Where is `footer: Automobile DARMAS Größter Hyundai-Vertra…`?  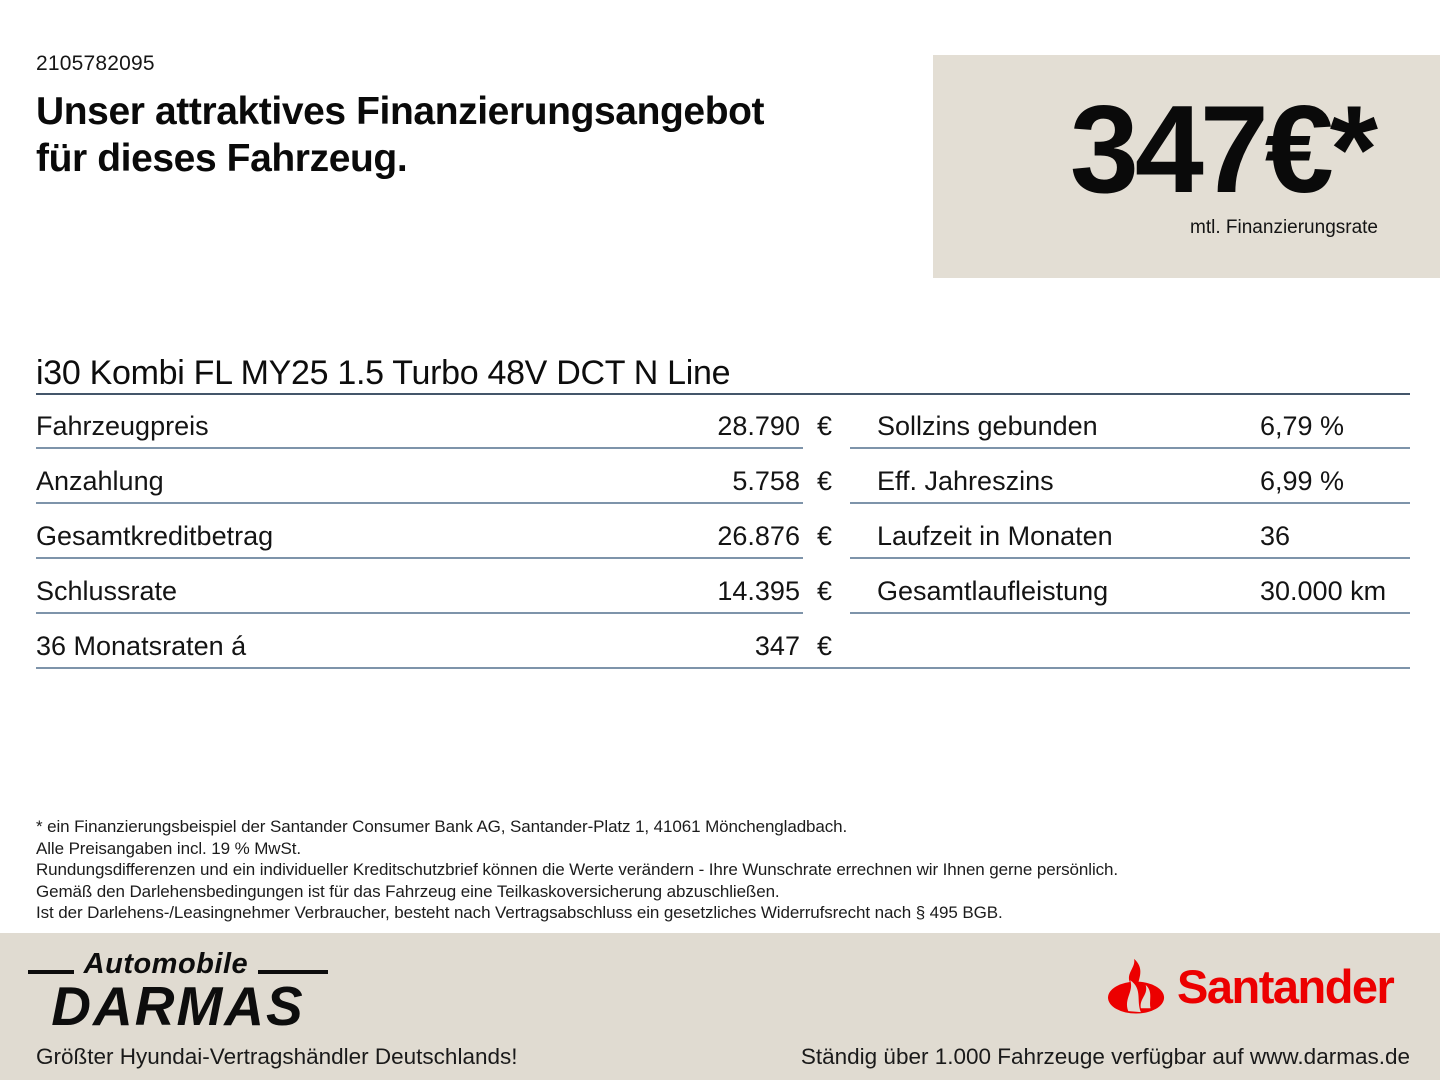
footer: Automobile DARMAS Größter Hyundai-Vertra… is located at coordinates (720, 1006).